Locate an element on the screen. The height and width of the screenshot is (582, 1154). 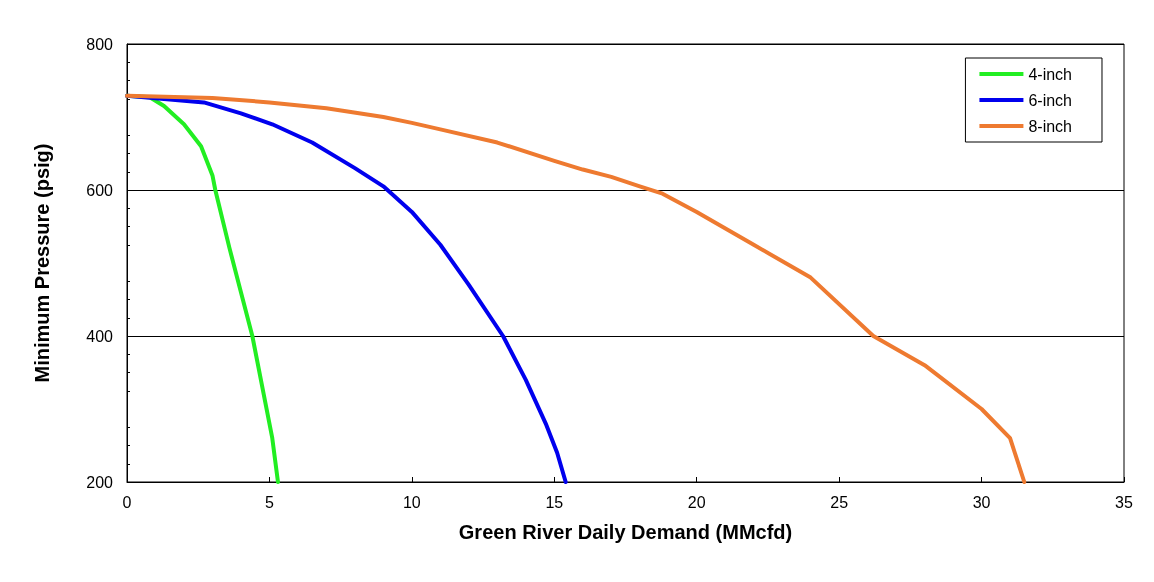
x-tick-label: 15 is located at coordinates (554, 502).